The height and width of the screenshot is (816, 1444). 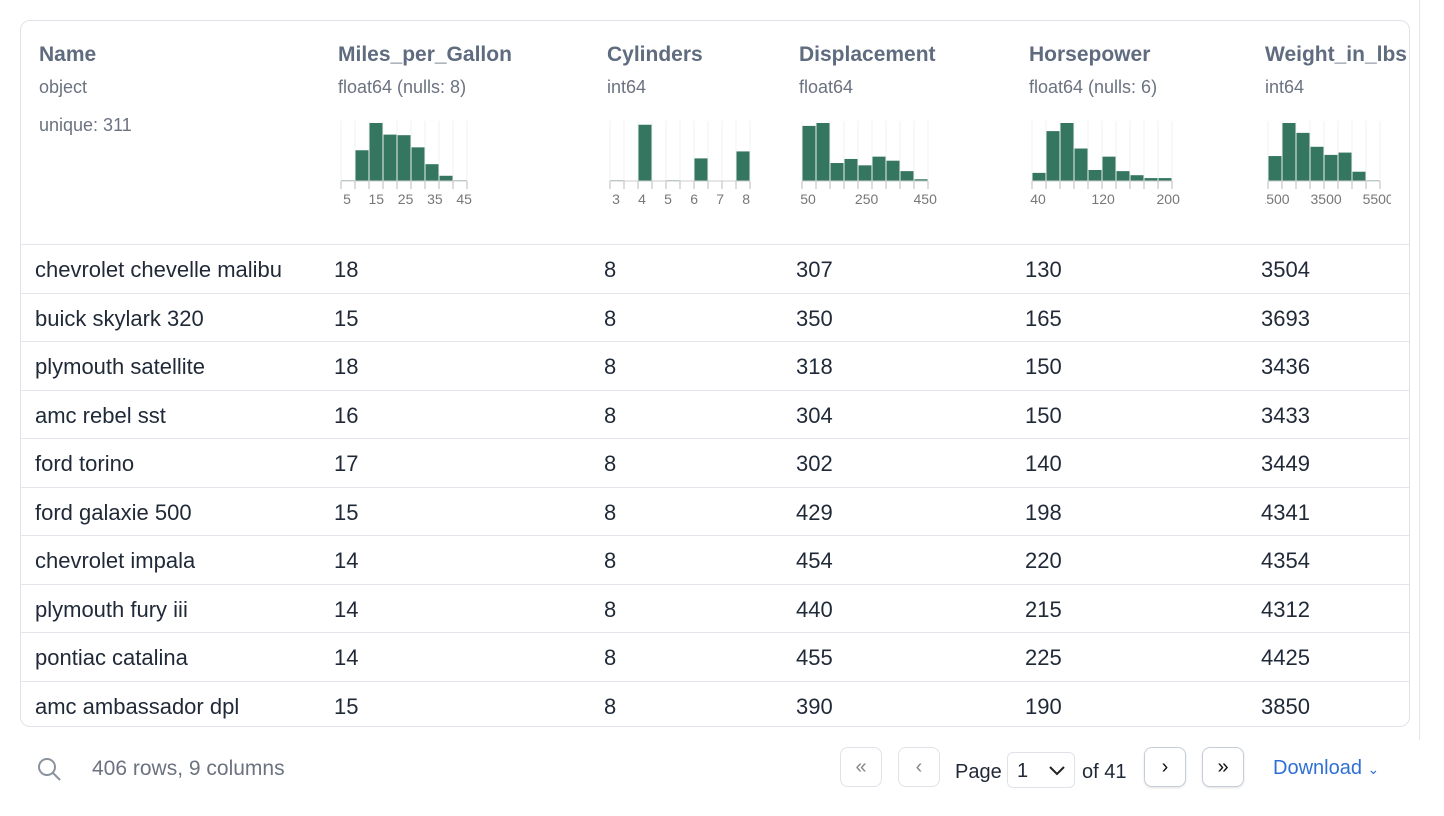 What do you see at coordinates (113, 512) in the screenshot?
I see `table-cell: ford galaxie 500` at bounding box center [113, 512].